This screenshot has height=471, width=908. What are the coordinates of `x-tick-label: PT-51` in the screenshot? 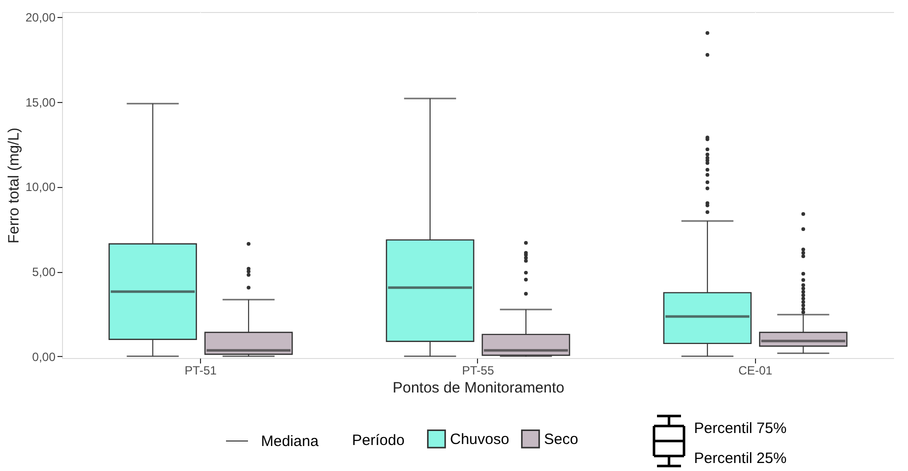 It's located at (200, 371).